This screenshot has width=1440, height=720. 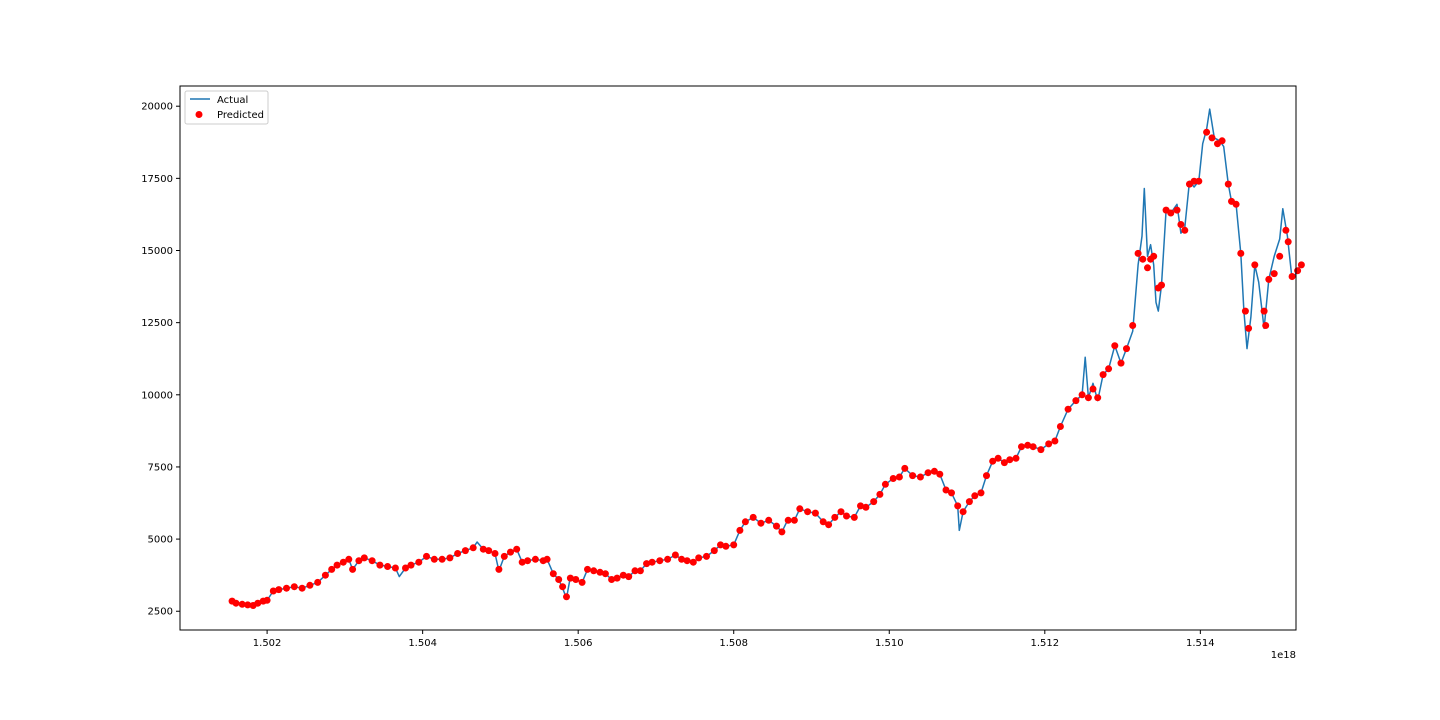 I want to click on y-tick-label: 20000, so click(x=157, y=107).